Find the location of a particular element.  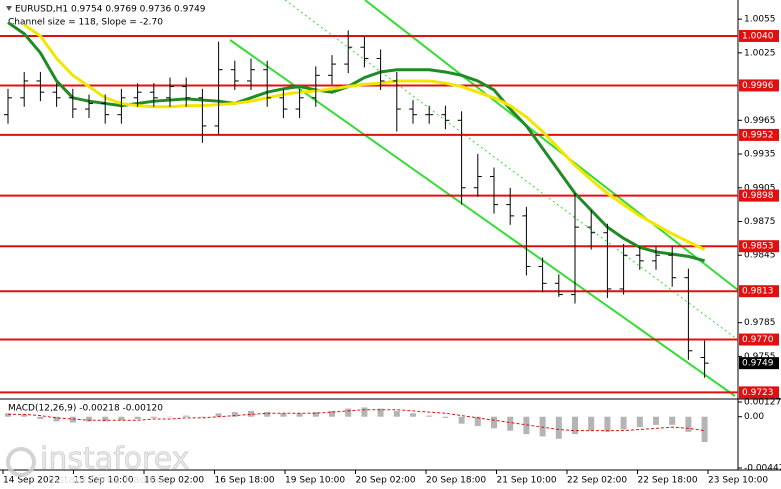

x-tick-label: 16 Sep 18:00 is located at coordinates (245, 481).